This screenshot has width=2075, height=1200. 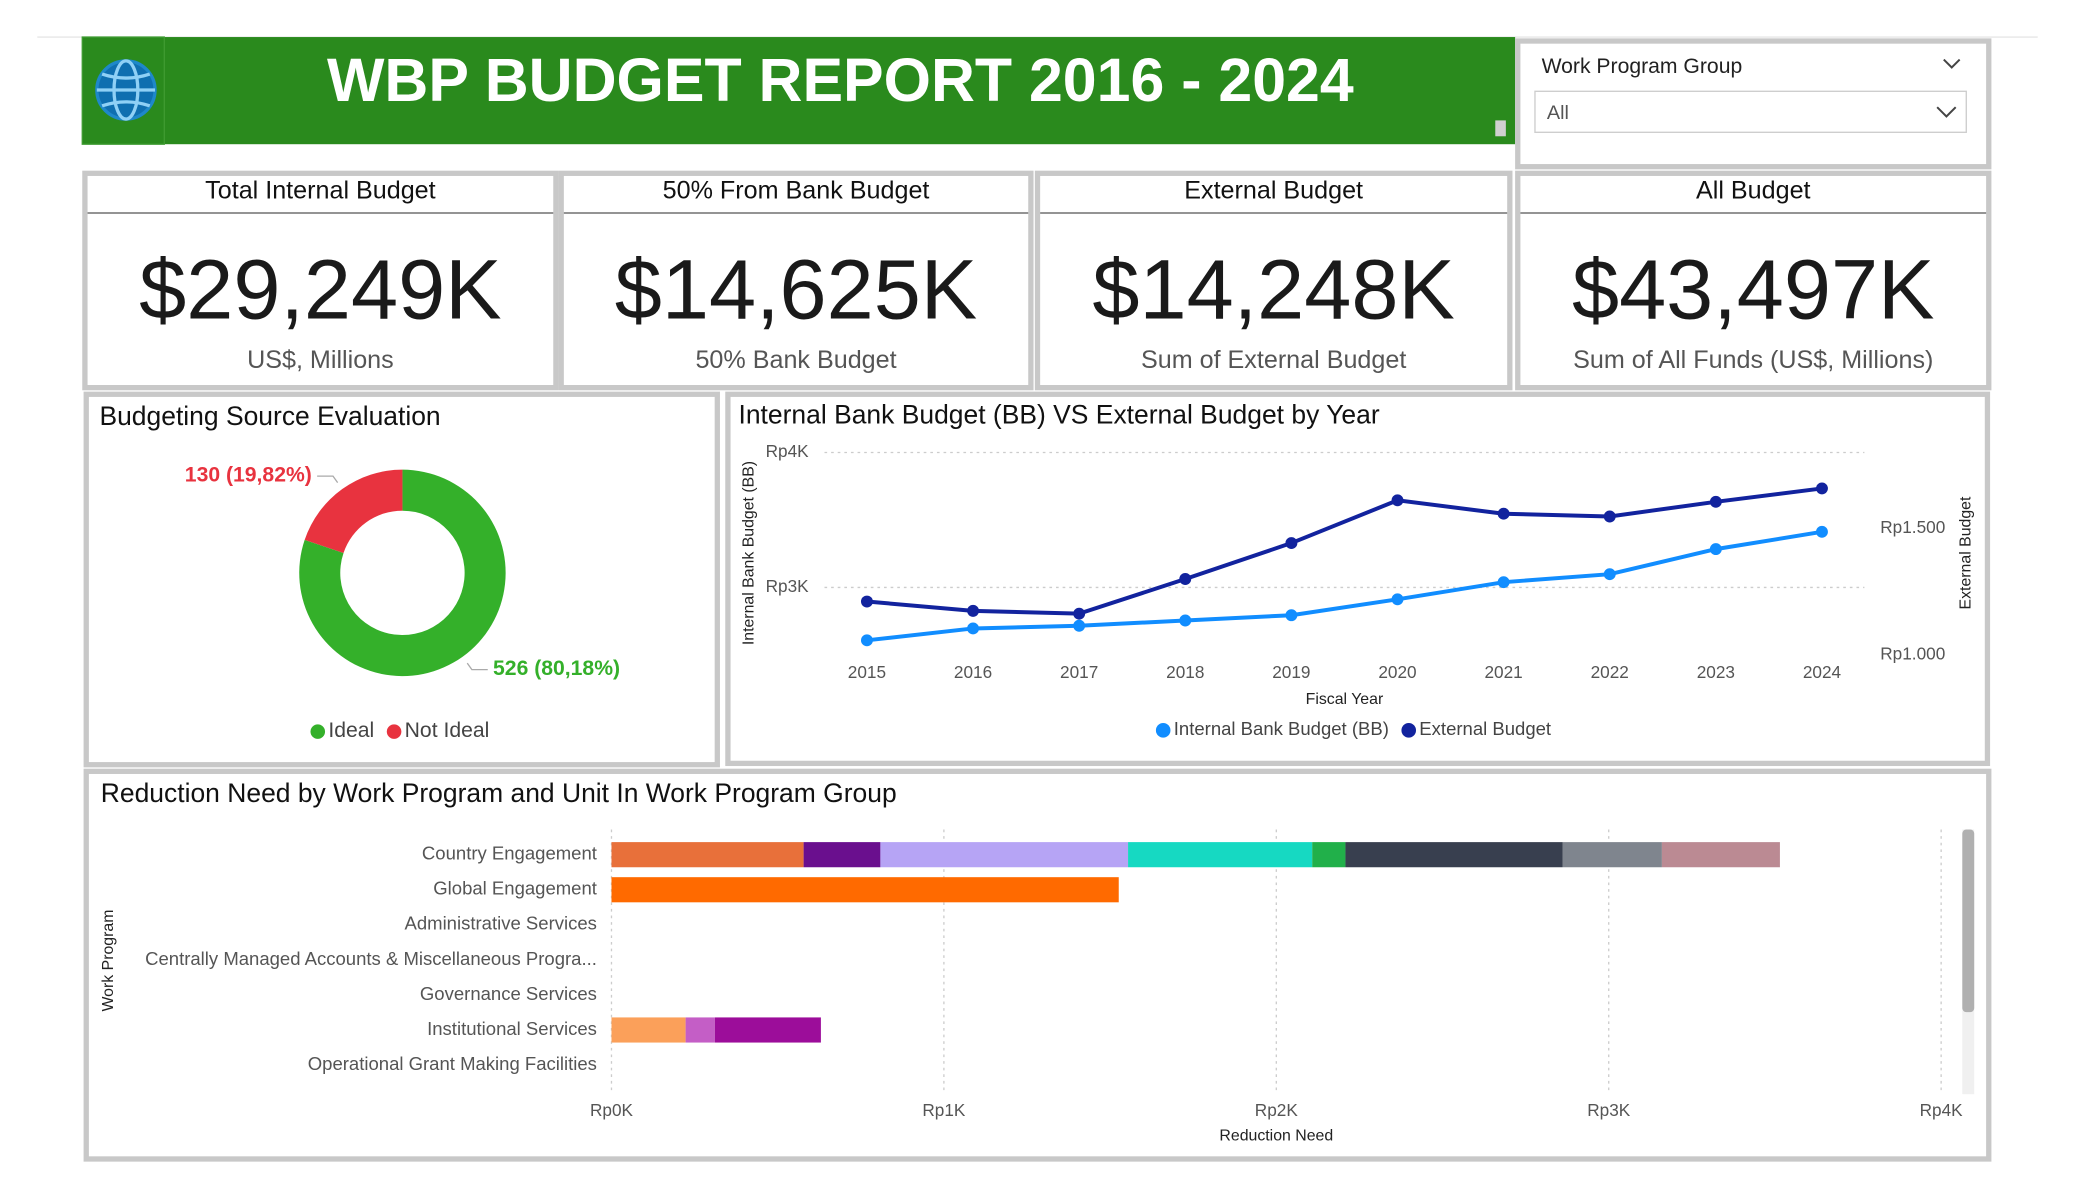 I want to click on data-label: 526 (80,18%), so click(x=556, y=668).